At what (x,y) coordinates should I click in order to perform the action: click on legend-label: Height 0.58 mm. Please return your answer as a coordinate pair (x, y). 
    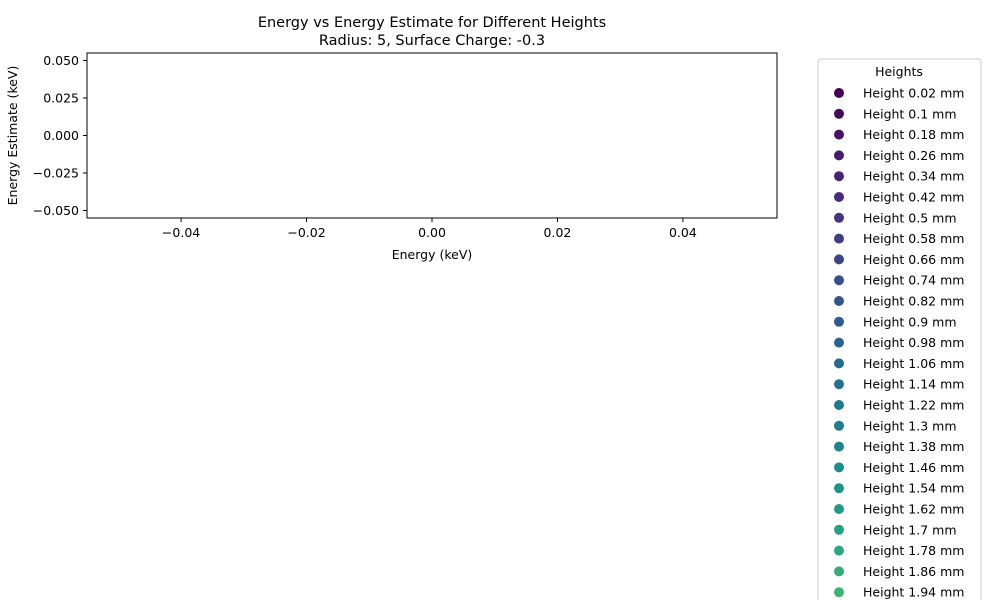
    Looking at the image, I should click on (913, 238).